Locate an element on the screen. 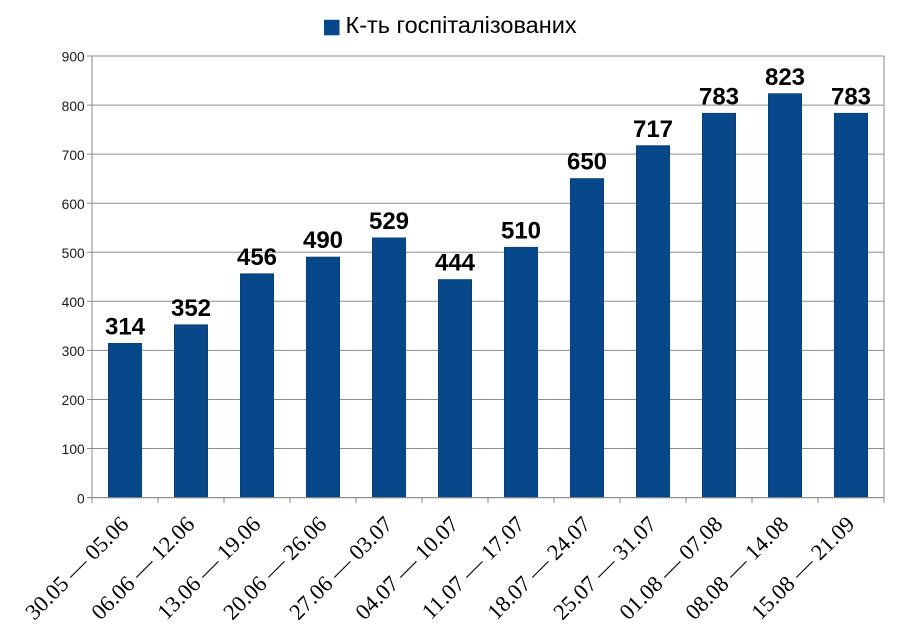 The height and width of the screenshot is (644, 901). svg-text: 300 is located at coordinates (73, 351).